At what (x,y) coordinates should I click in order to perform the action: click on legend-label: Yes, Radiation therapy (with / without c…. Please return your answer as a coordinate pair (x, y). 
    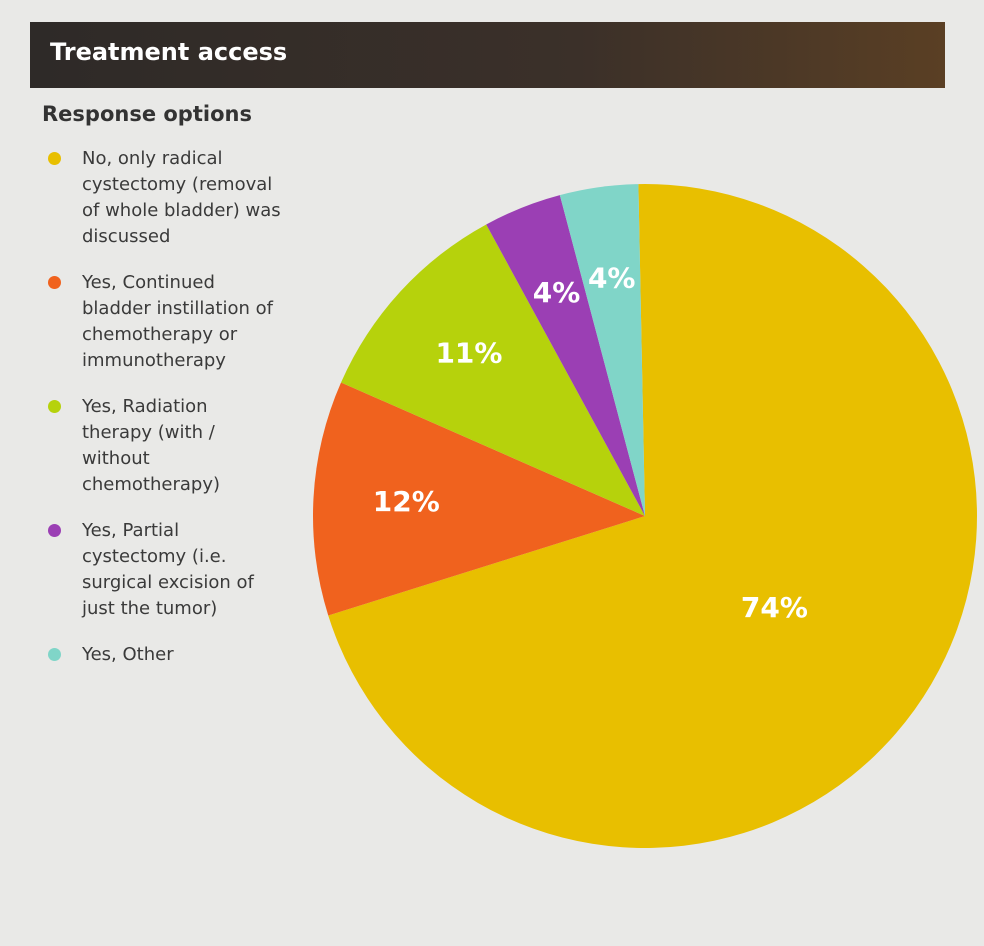
    Looking at the image, I should click on (151, 445).